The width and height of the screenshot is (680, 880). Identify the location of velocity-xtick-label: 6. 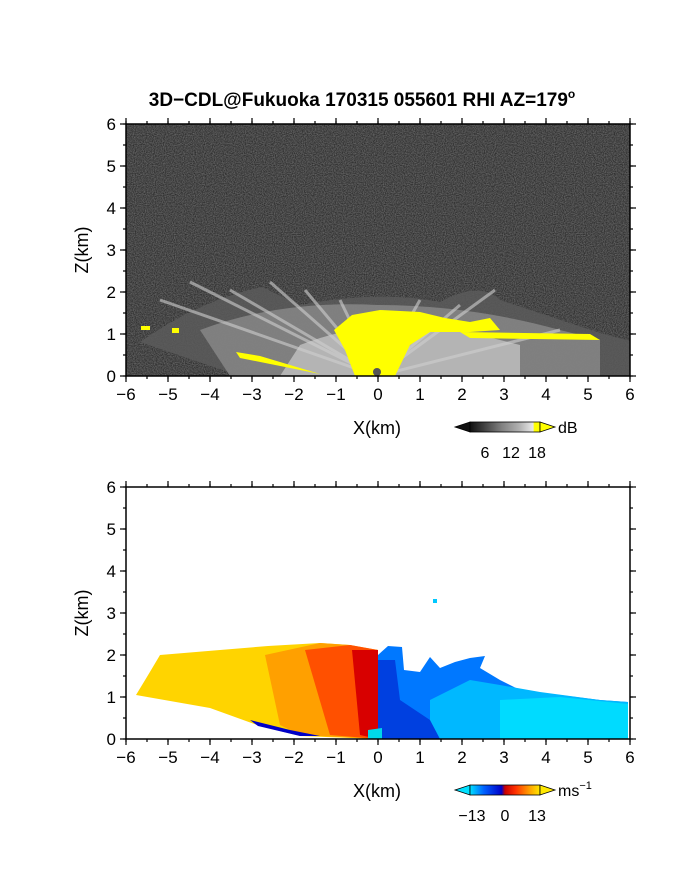
(629, 757).